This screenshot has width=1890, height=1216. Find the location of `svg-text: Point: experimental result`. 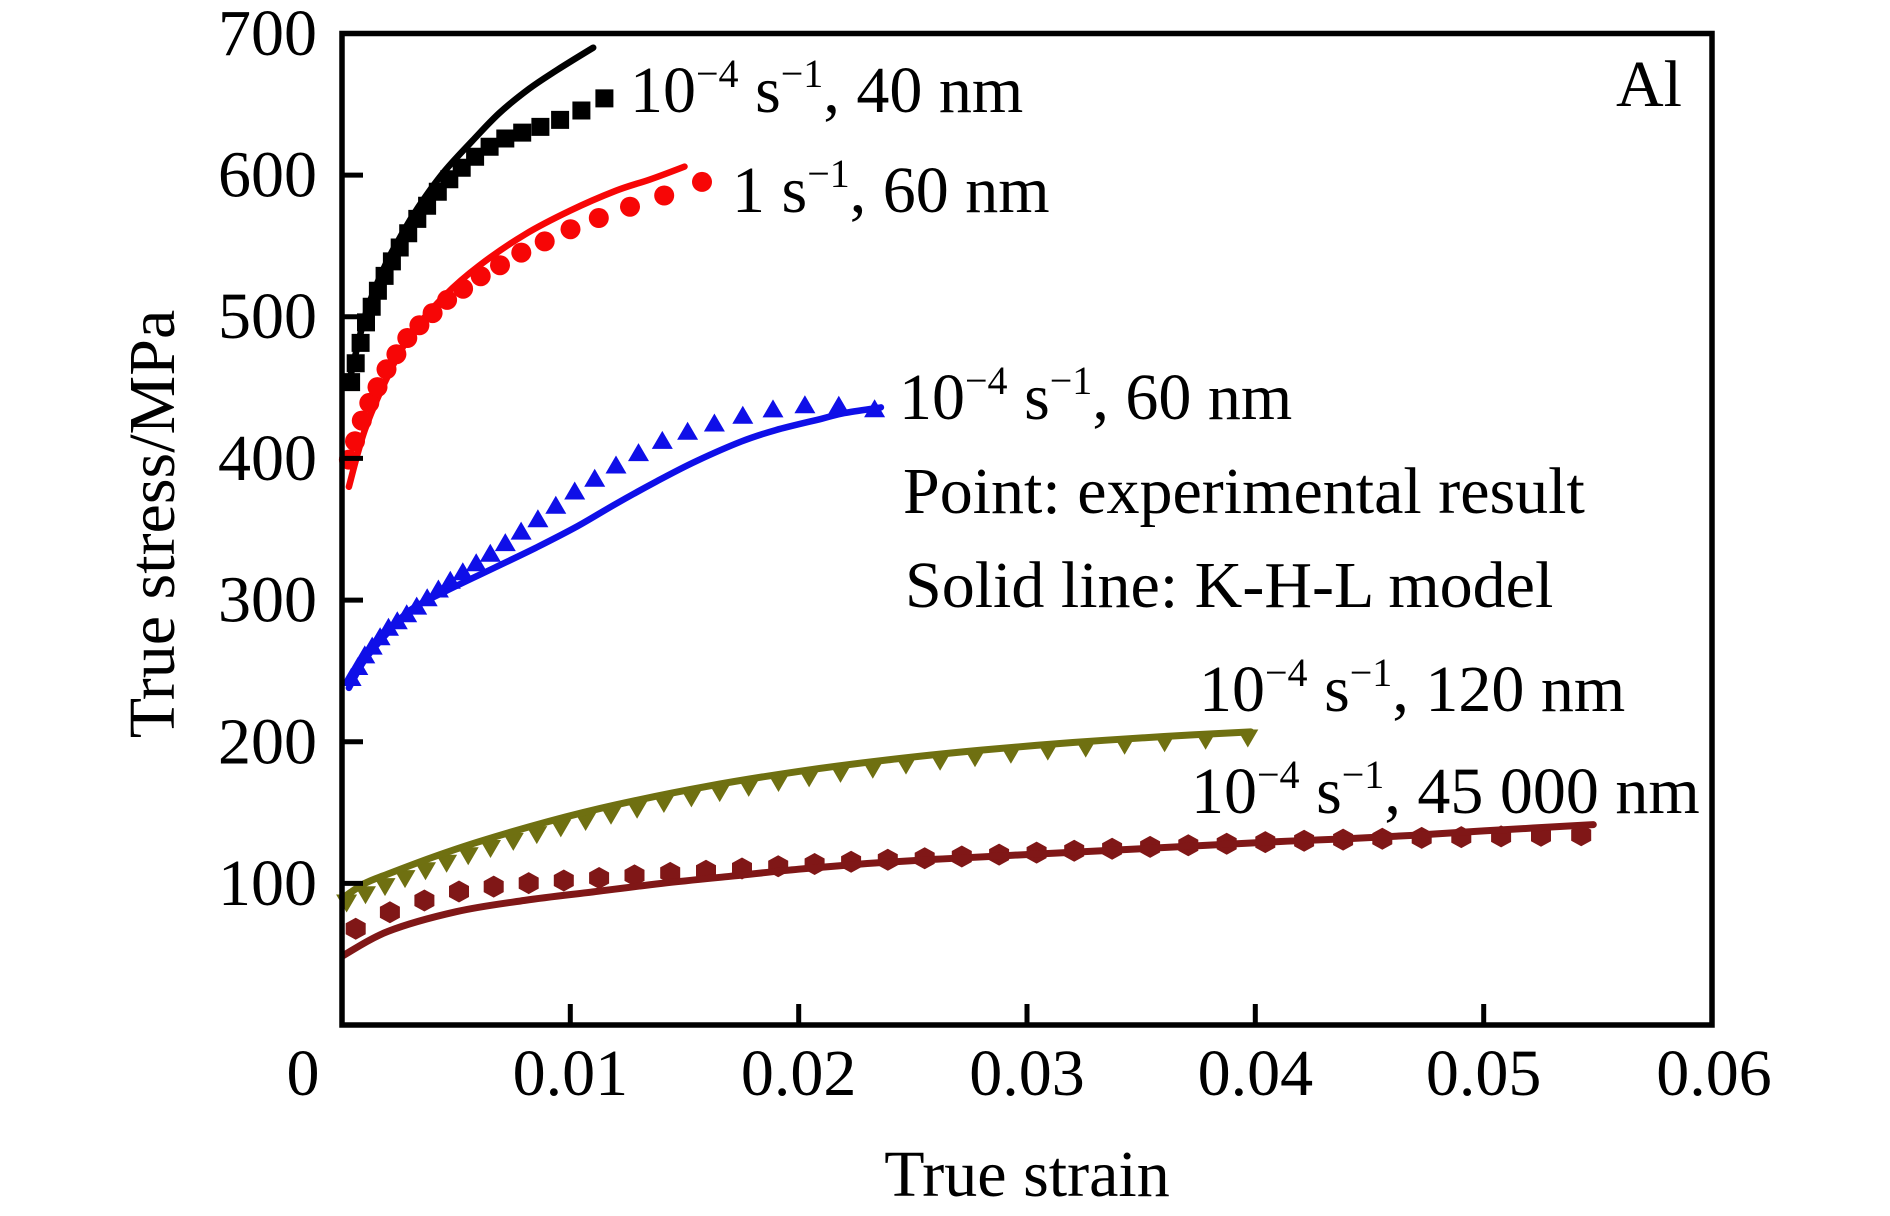

svg-text: Point: experimental result is located at coordinates (1244, 491).